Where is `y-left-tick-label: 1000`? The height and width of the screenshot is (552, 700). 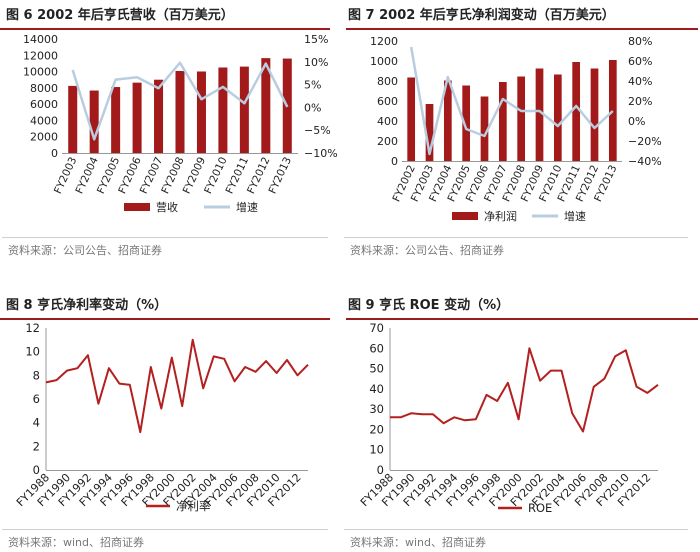
y-left-tick-label: 1000 is located at coordinates (384, 61).